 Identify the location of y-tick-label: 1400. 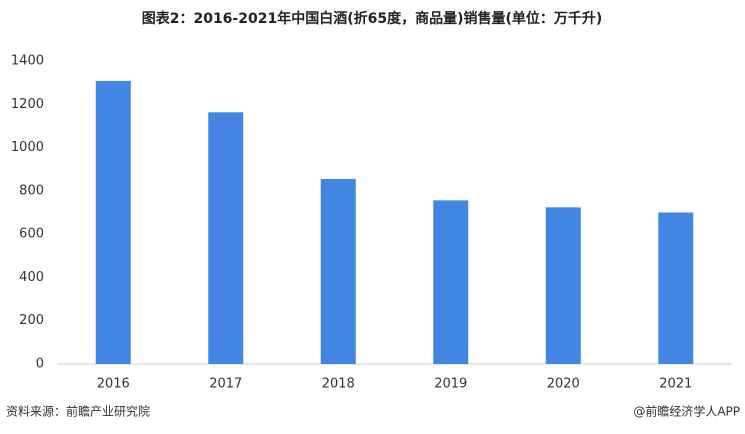
(27, 61).